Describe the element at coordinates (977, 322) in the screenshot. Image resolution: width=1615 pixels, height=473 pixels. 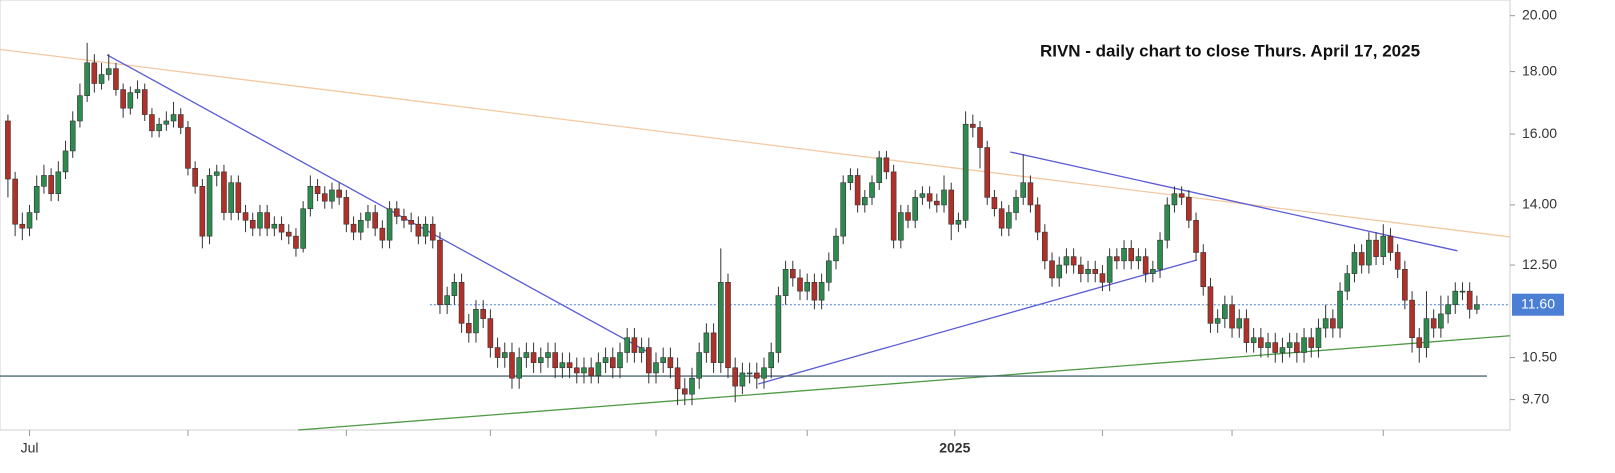
I see `trend-line` at that location.